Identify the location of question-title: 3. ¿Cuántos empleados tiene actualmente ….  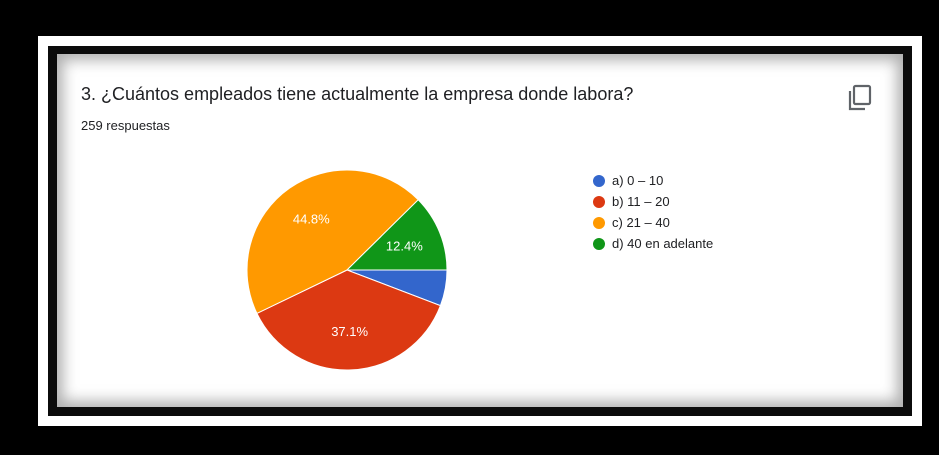
(357, 94).